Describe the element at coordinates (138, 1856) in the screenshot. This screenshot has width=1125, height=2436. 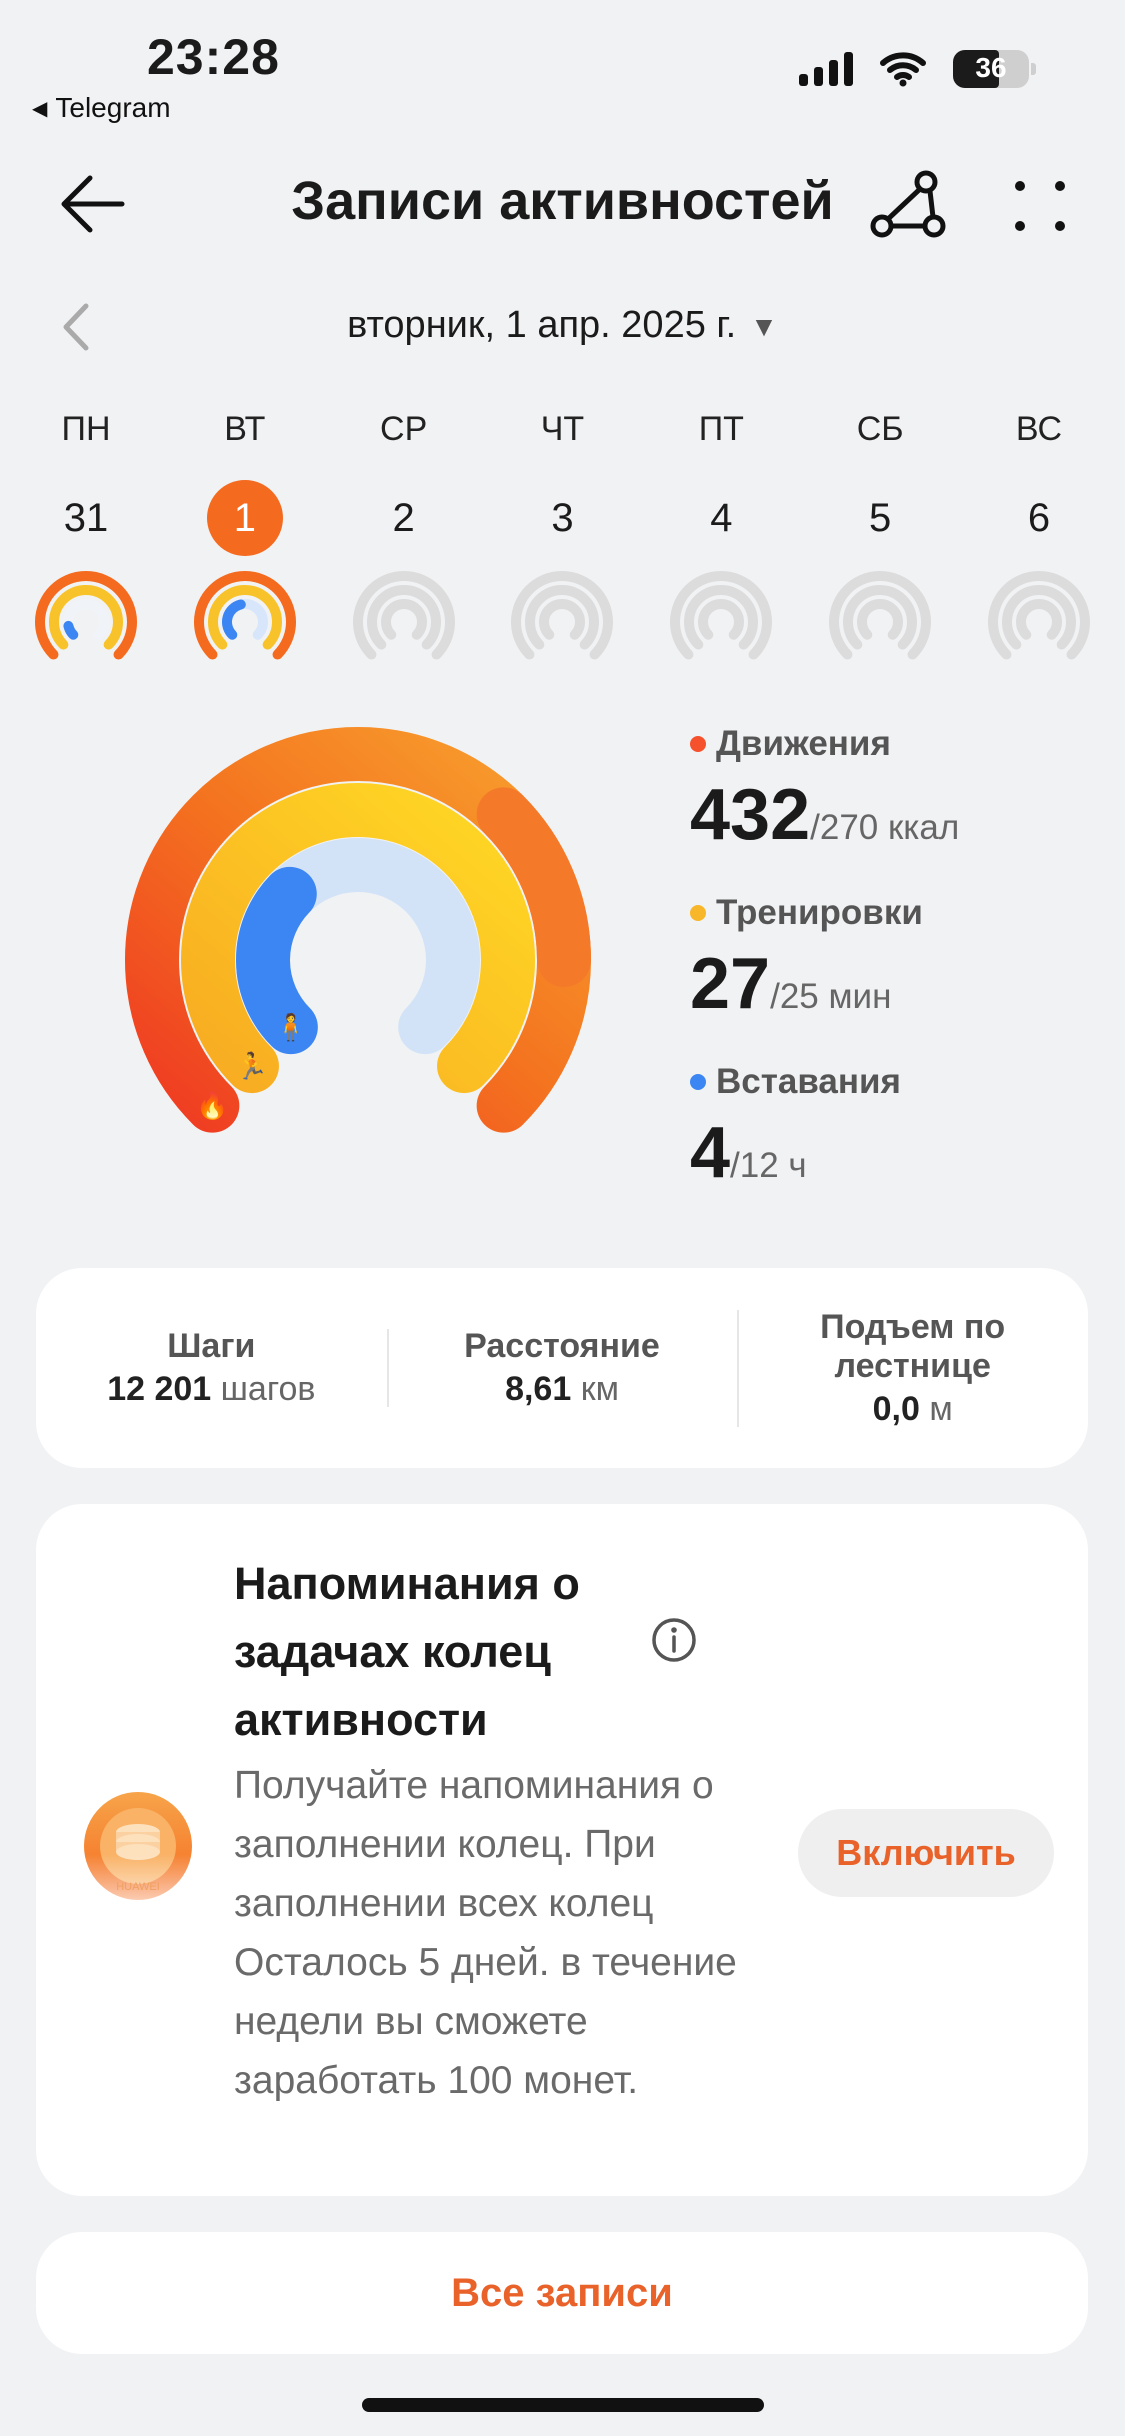
I see `huawei-coin-logo: HUAWEI` at that location.